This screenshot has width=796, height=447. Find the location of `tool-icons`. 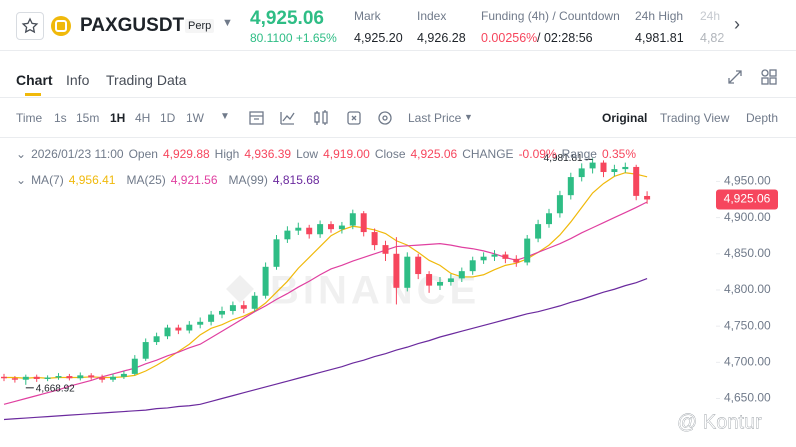

tool-icons is located at coordinates (323, 118).